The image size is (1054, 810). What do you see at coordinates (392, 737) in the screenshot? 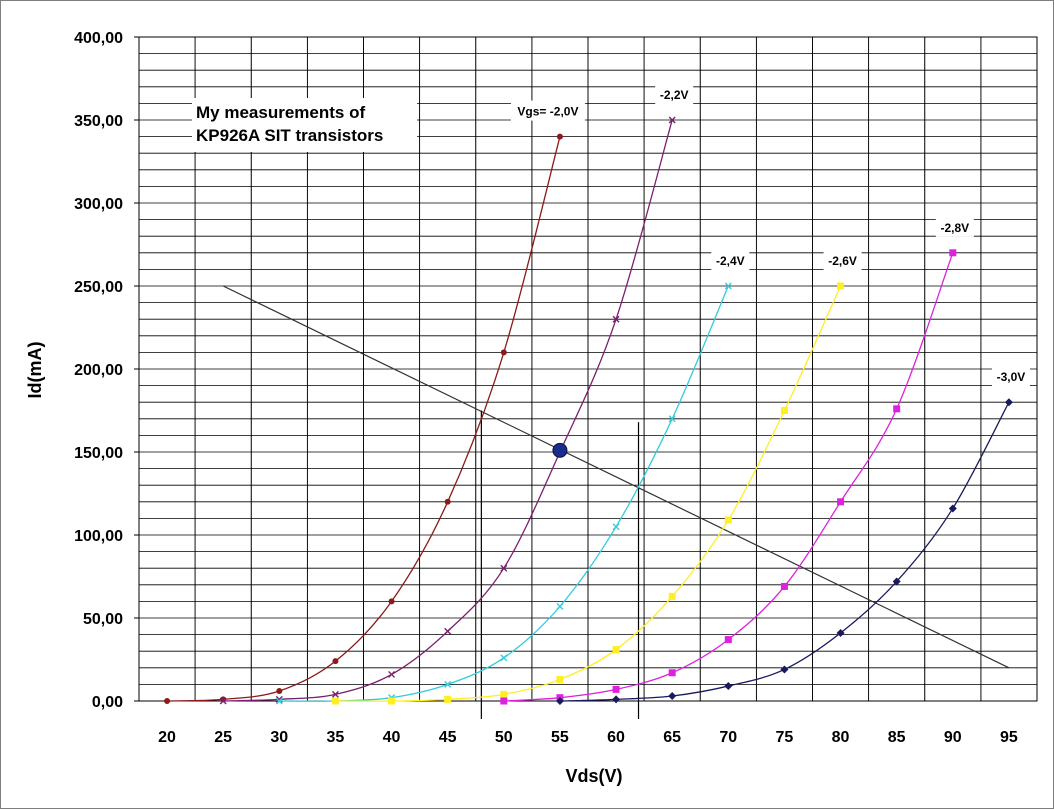
I see `x-tick-label: 40` at bounding box center [392, 737].